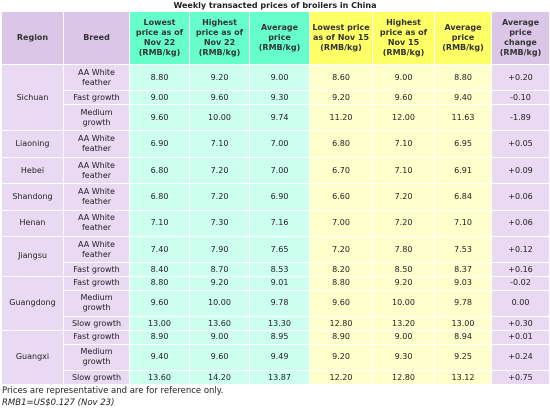 The image size is (550, 411). I want to click on price-cell: 7.80, so click(403, 249).